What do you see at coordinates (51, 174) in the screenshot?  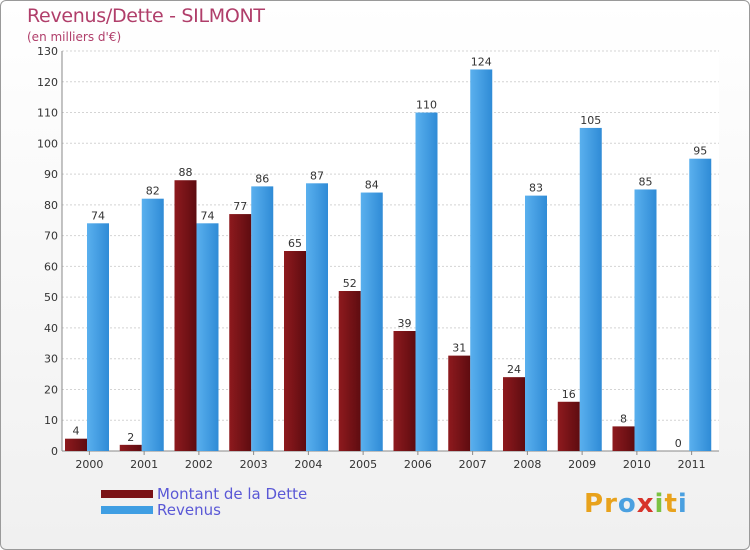 I see `y-tick-label: 90` at bounding box center [51, 174].